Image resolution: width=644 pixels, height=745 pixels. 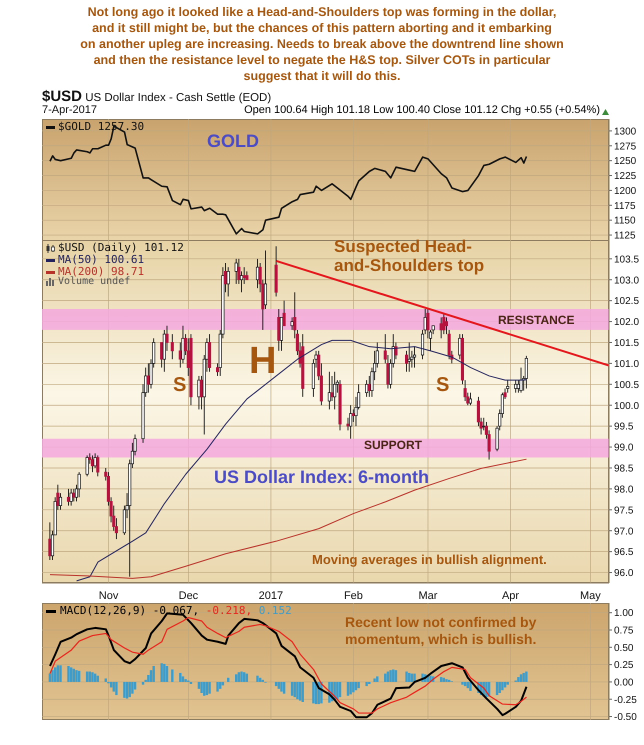 What do you see at coordinates (271, 596) in the screenshot?
I see `x-tick-label: 2017` at bounding box center [271, 596].